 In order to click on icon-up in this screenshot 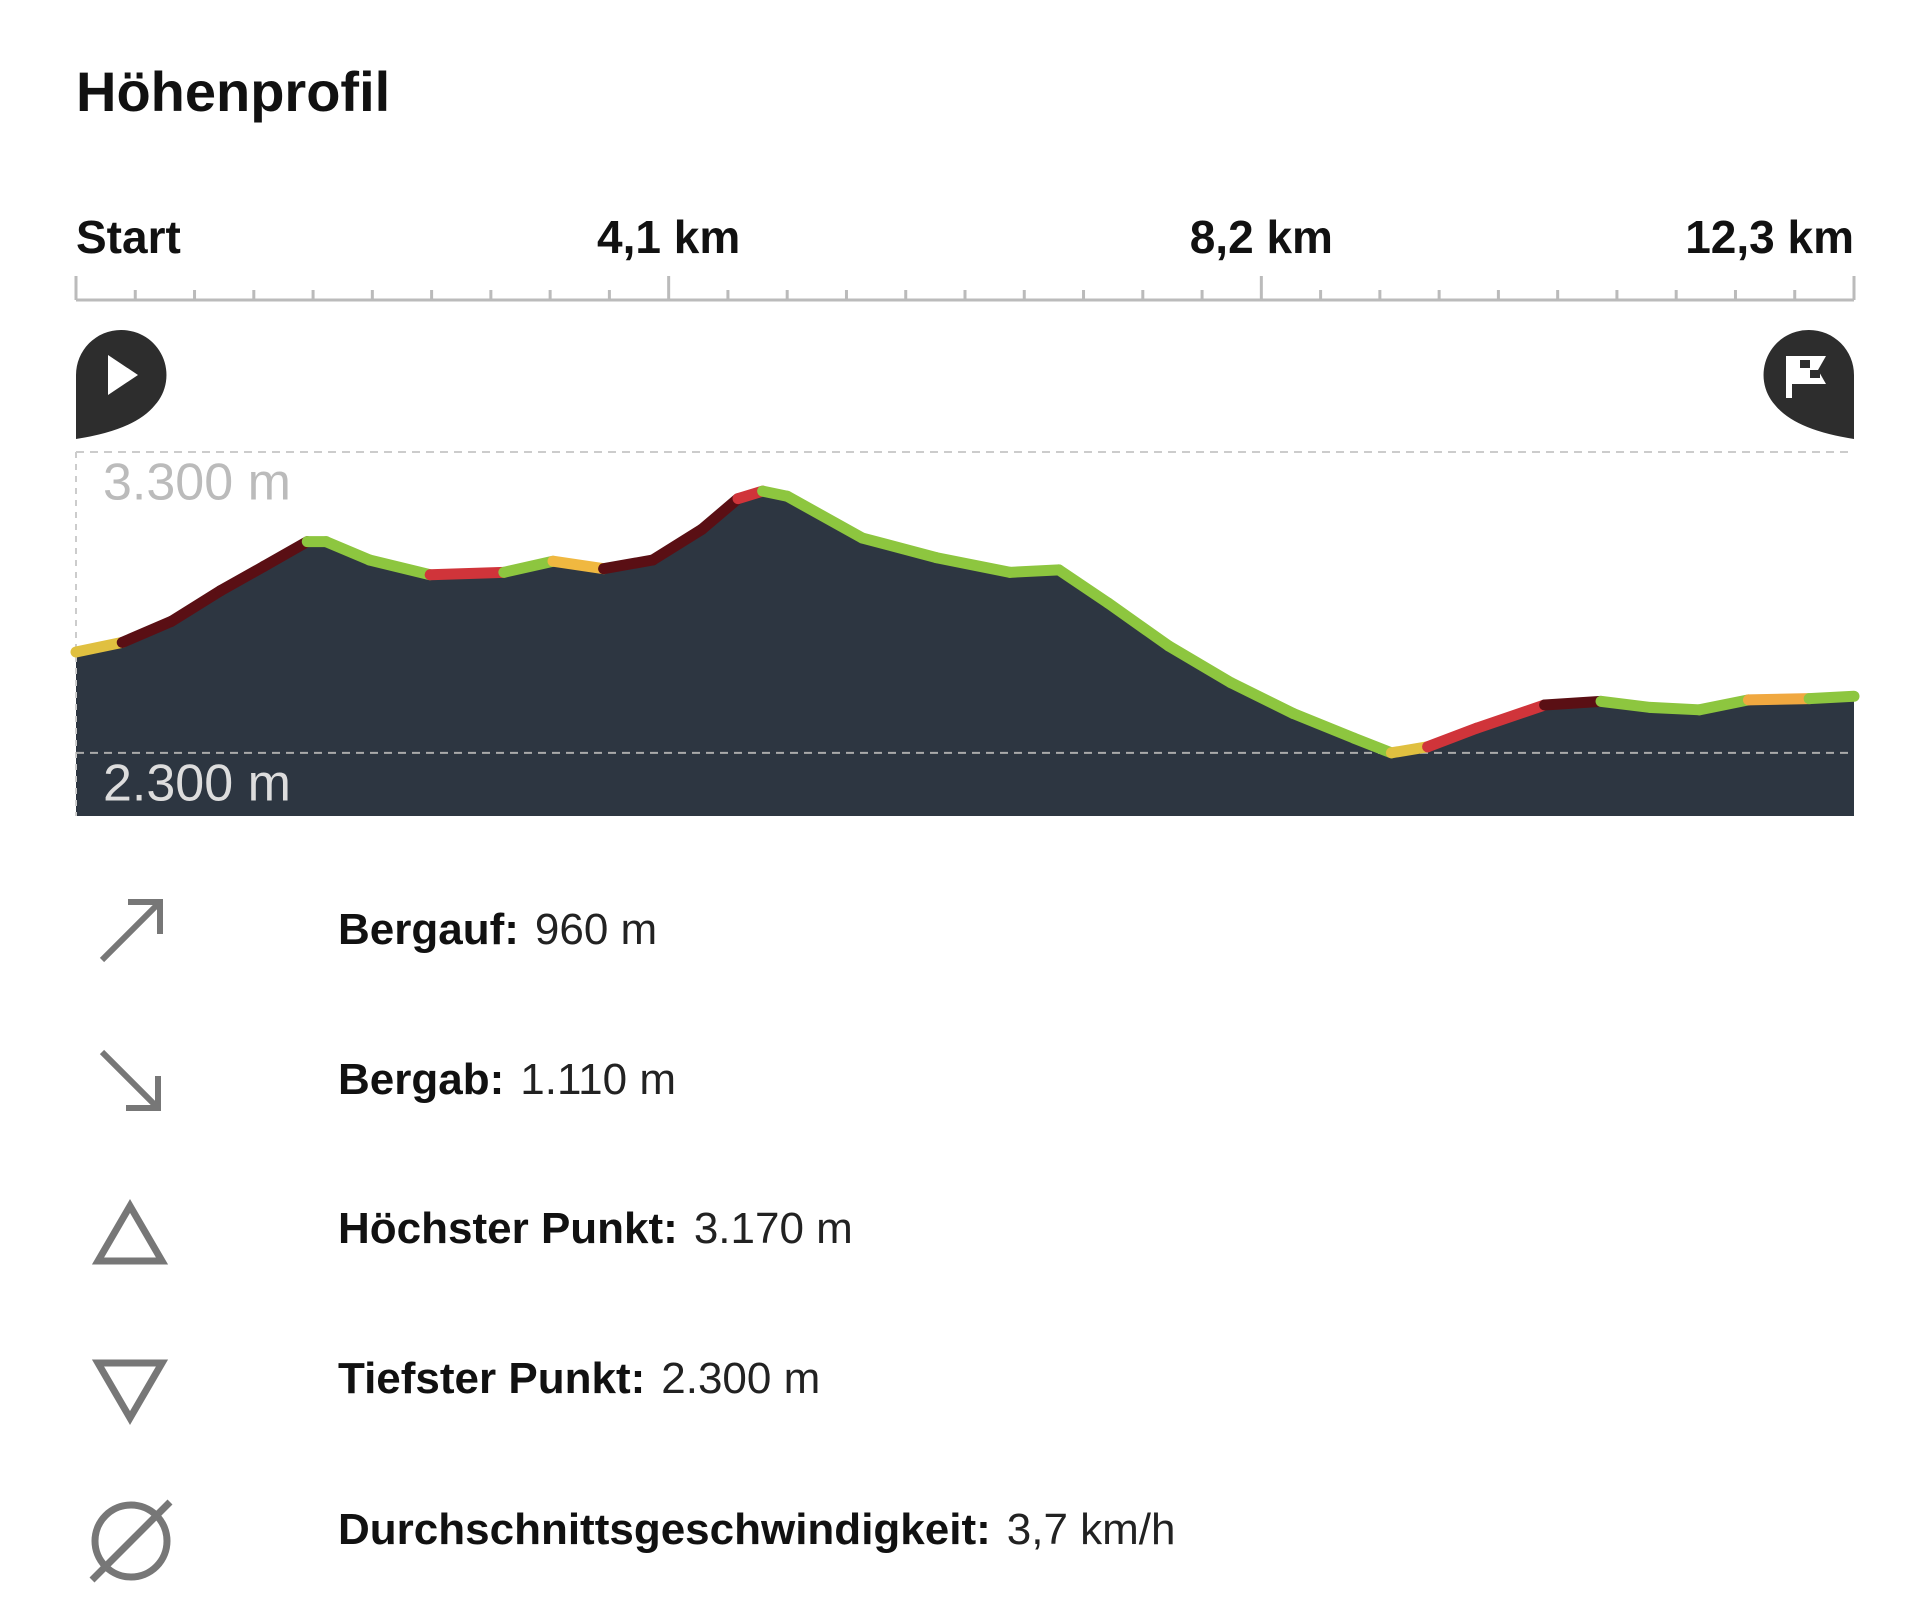, I will do `click(131, 931)`.